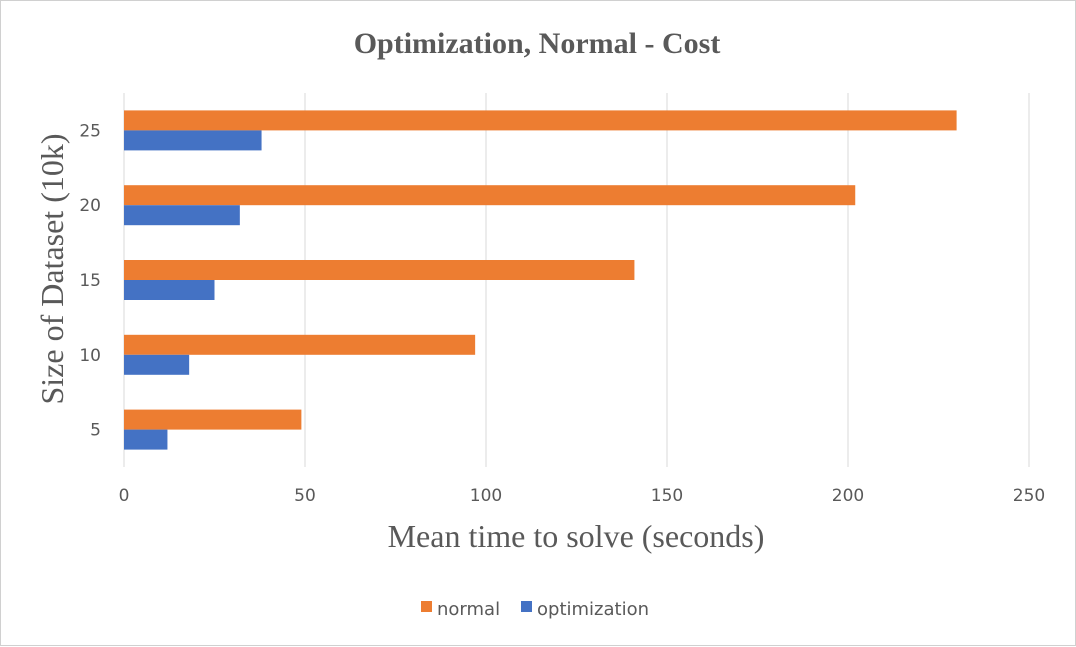  What do you see at coordinates (468, 609) in the screenshot?
I see `legend-label-normal: normal` at bounding box center [468, 609].